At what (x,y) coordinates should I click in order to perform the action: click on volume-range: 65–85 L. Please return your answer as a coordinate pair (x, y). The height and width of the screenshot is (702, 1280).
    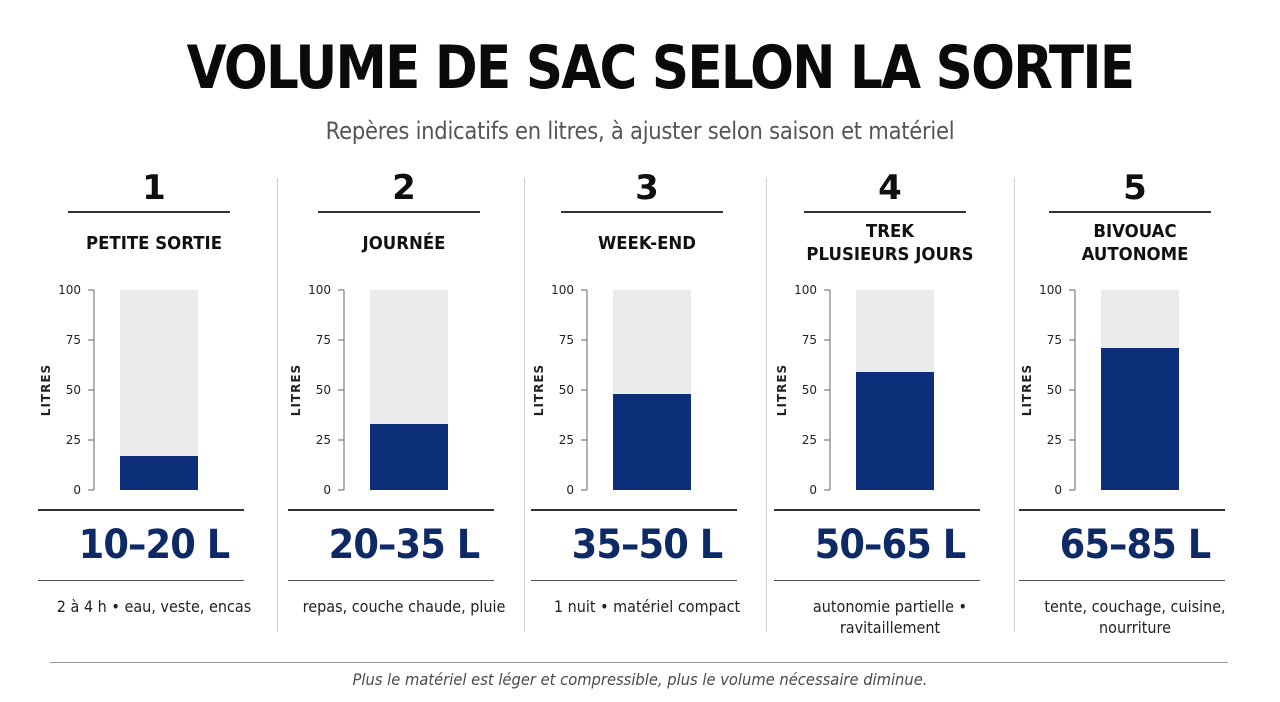
    Looking at the image, I should click on (1135, 545).